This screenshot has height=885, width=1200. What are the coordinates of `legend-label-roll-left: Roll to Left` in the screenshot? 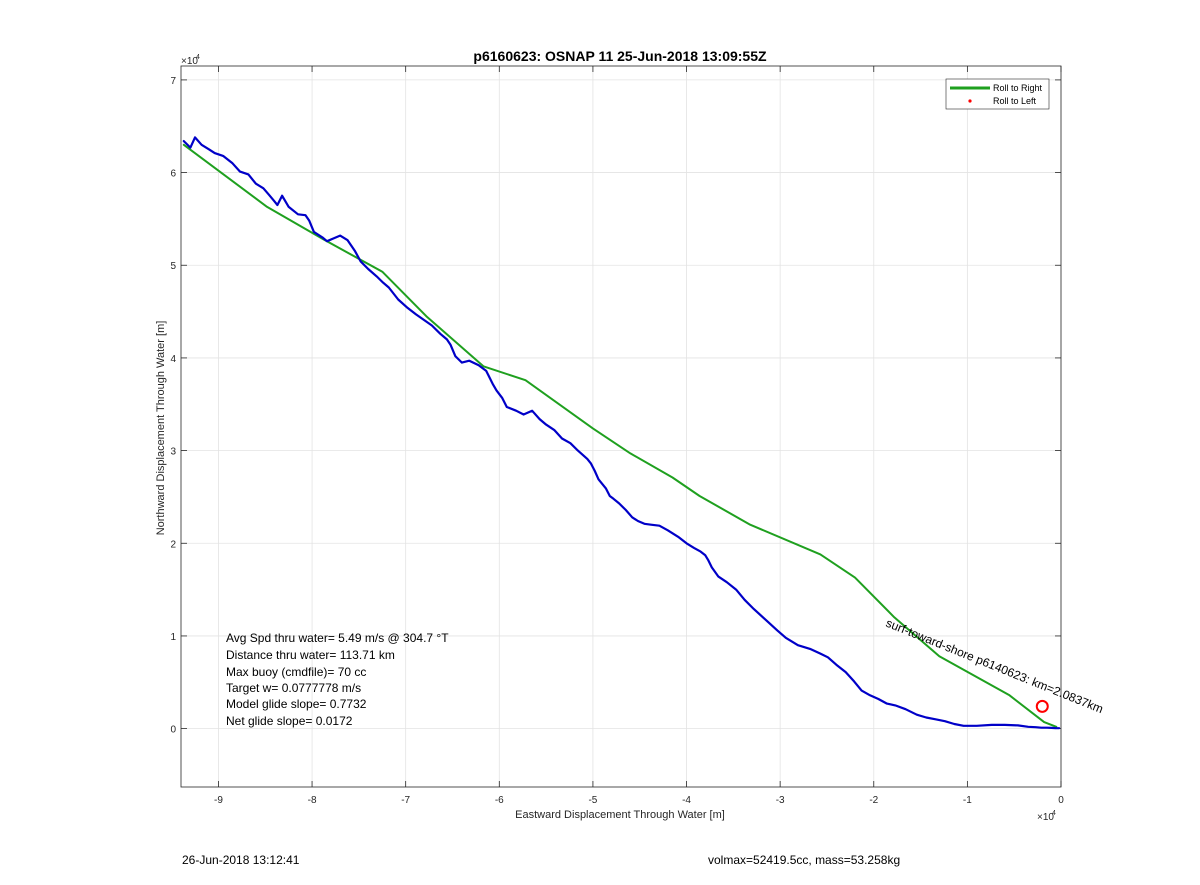 It's located at (1015, 101).